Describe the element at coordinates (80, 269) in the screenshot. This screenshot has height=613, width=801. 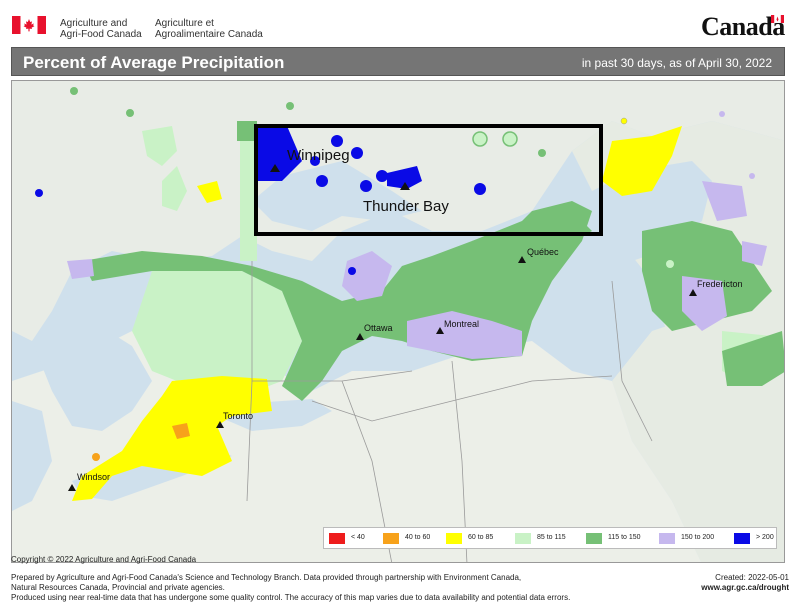
I see `zone-150-200-west` at that location.